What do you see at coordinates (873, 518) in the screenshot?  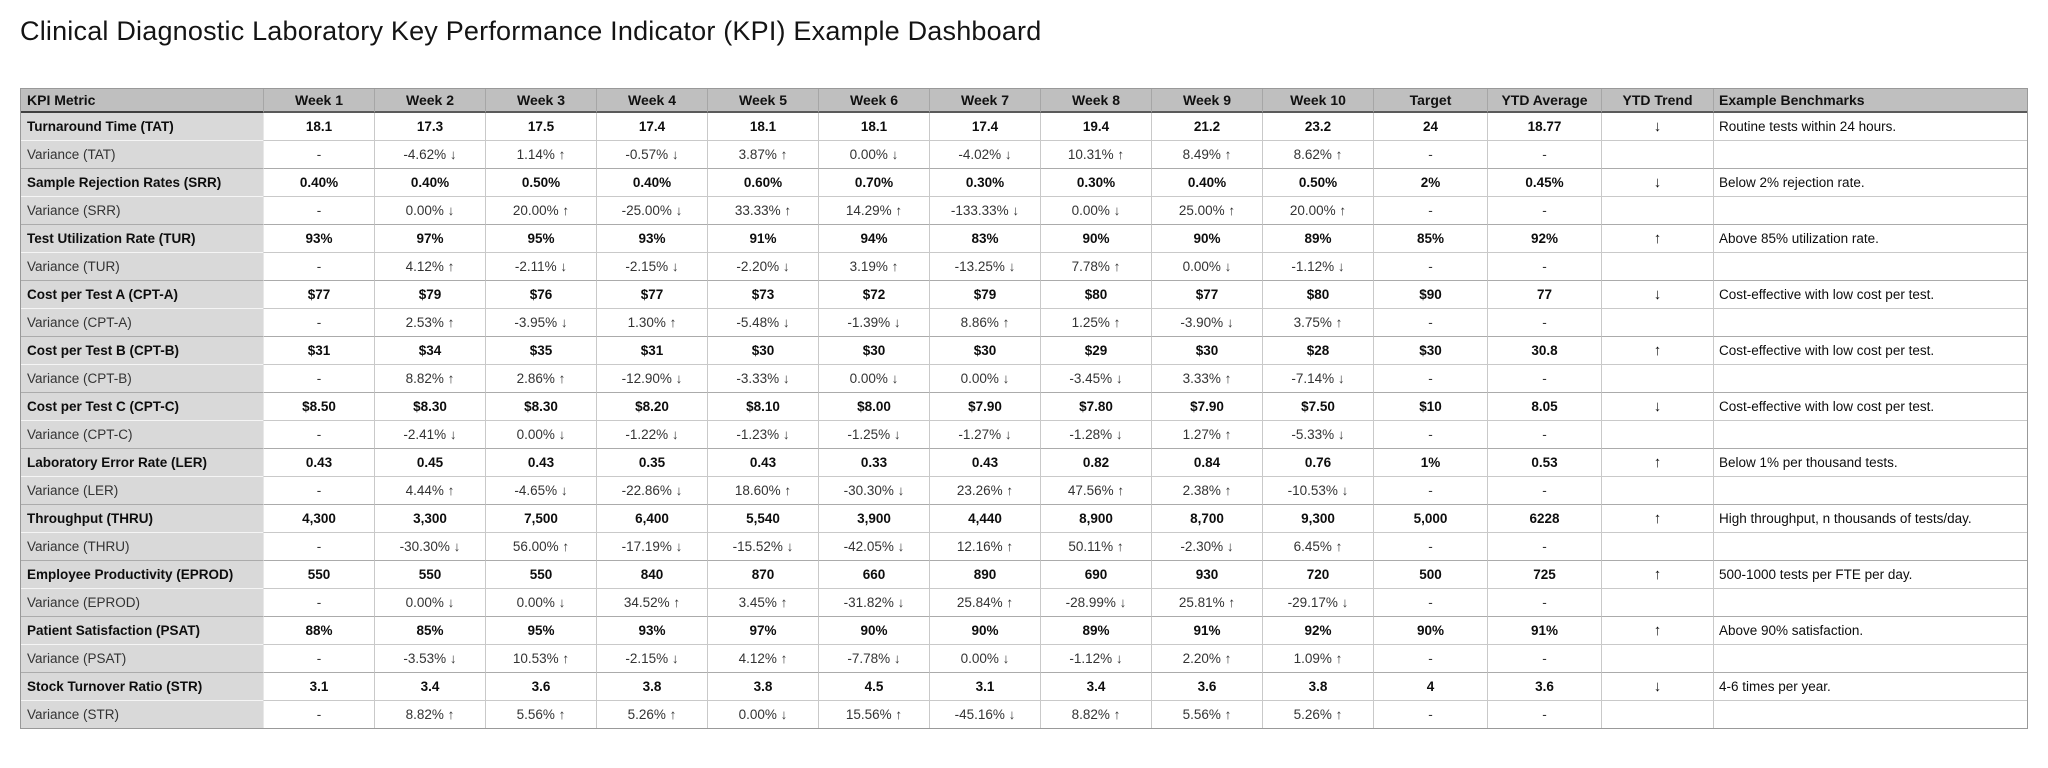 I see `cell-week-value: 3,900` at bounding box center [873, 518].